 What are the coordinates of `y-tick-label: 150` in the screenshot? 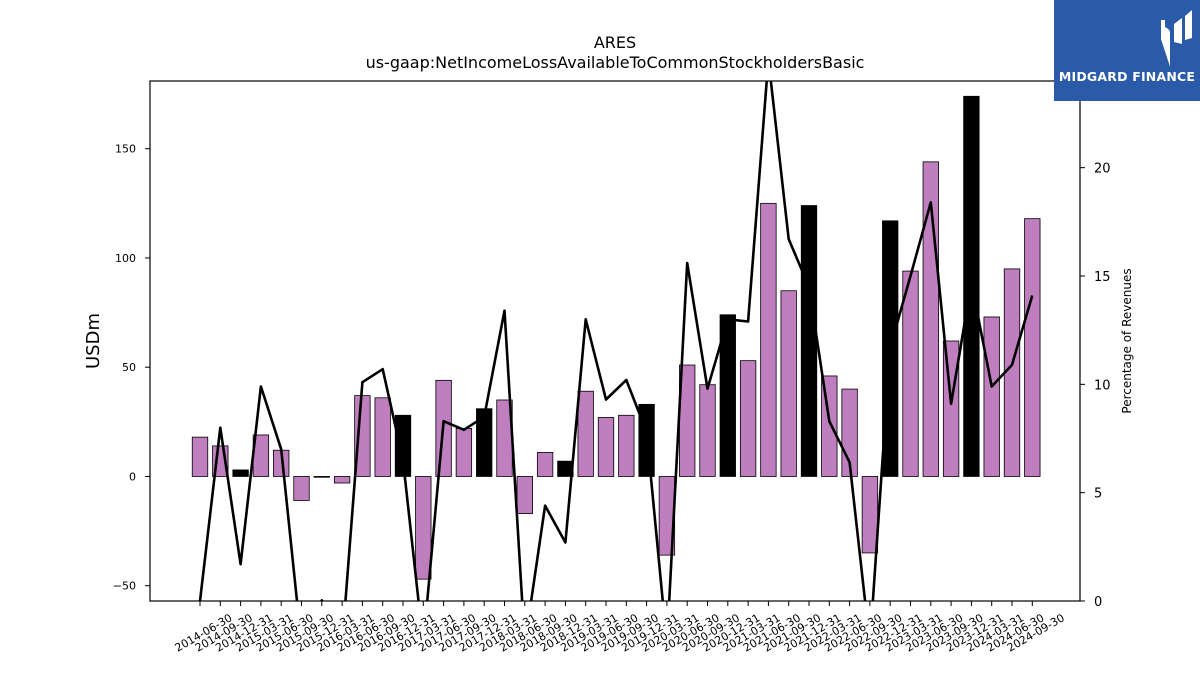 It's located at (125, 149).